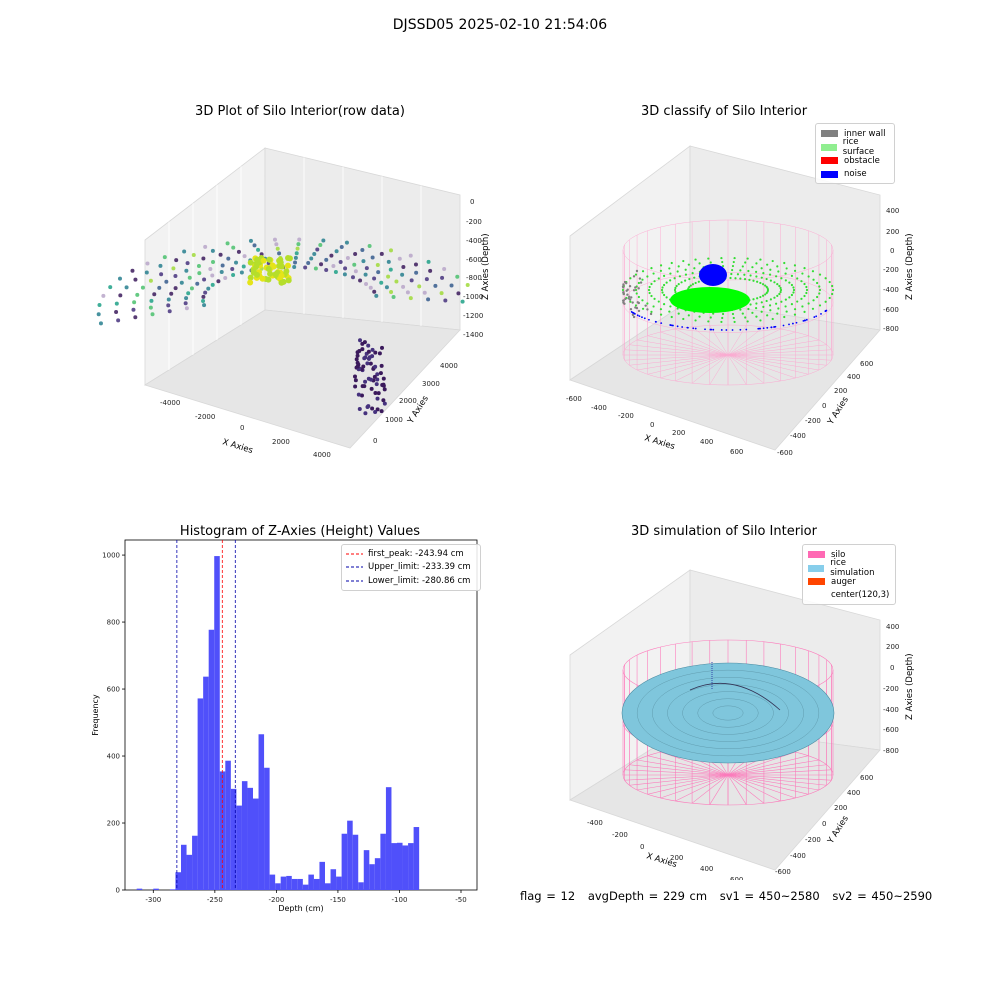 The image size is (1000, 1000). I want to click on panel3-bars, so click(278, 723).